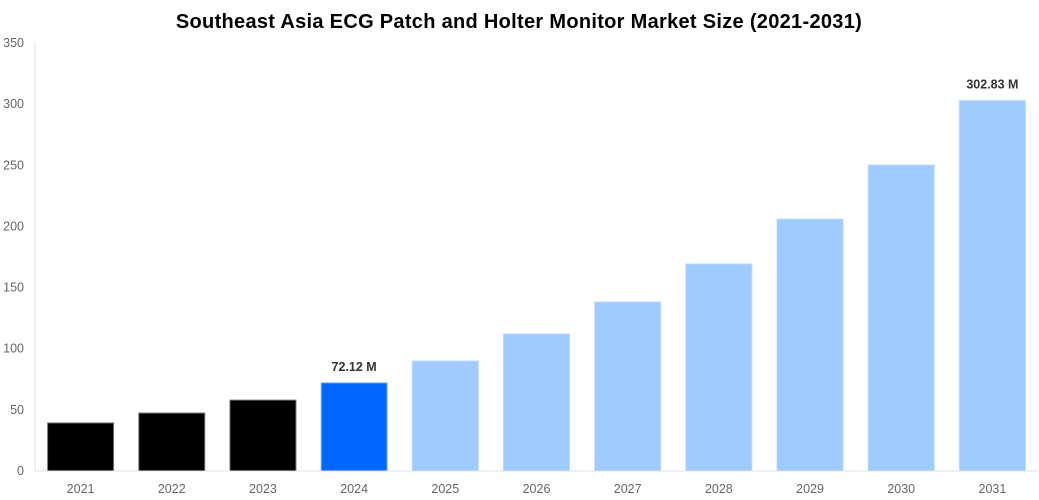  What do you see at coordinates (13, 43) in the screenshot?
I see `y-tick-label: 350` at bounding box center [13, 43].